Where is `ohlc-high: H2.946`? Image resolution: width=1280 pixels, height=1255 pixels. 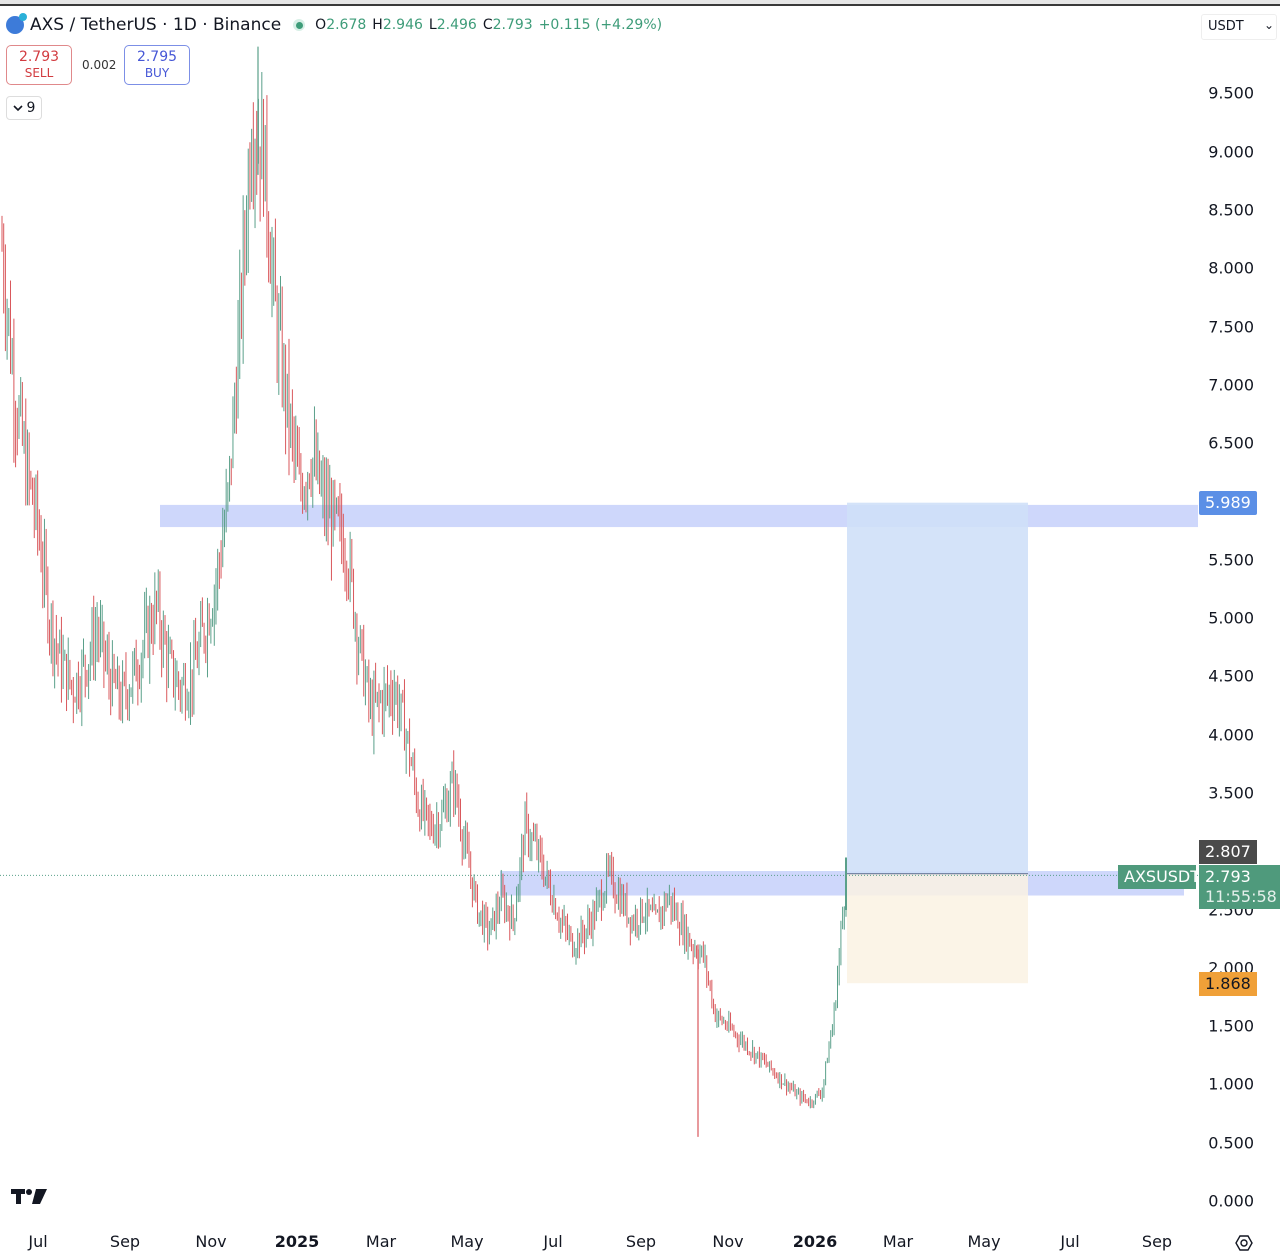 ohlc-high: H2.946 is located at coordinates (397, 25).